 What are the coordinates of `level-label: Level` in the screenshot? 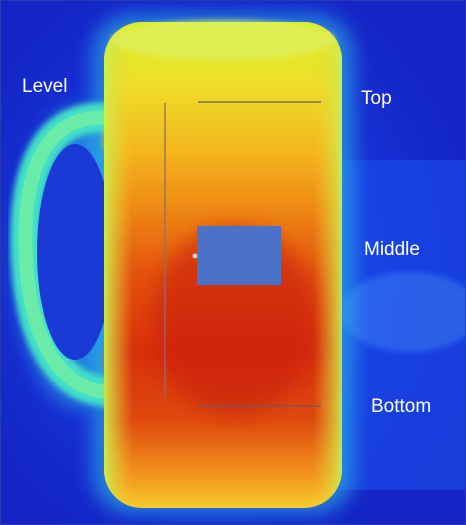 It's located at (45, 86).